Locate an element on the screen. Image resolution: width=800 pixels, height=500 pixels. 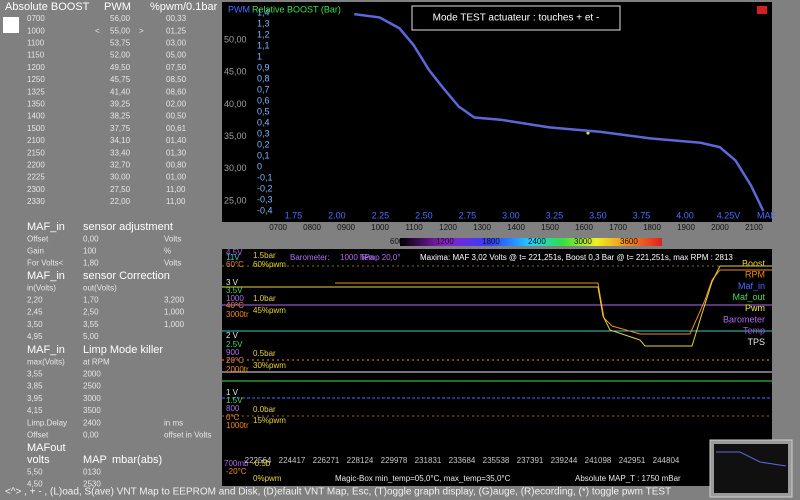
checkbox is located at coordinates (11, 25).